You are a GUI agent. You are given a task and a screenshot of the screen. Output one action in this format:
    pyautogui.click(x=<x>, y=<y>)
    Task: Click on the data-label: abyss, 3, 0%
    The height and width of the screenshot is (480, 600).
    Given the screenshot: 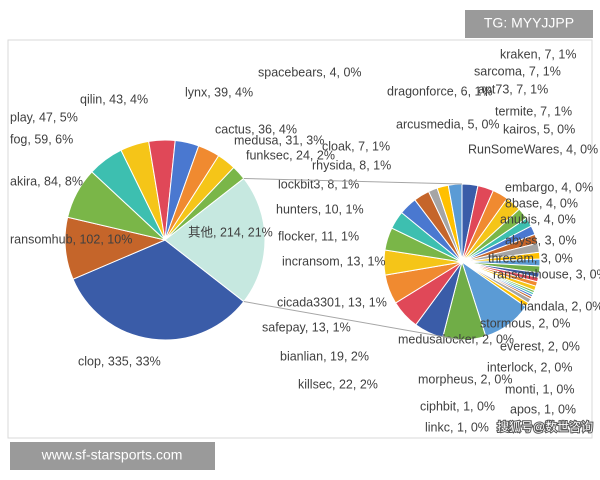 What is the action you would take?
    pyautogui.click(x=541, y=240)
    